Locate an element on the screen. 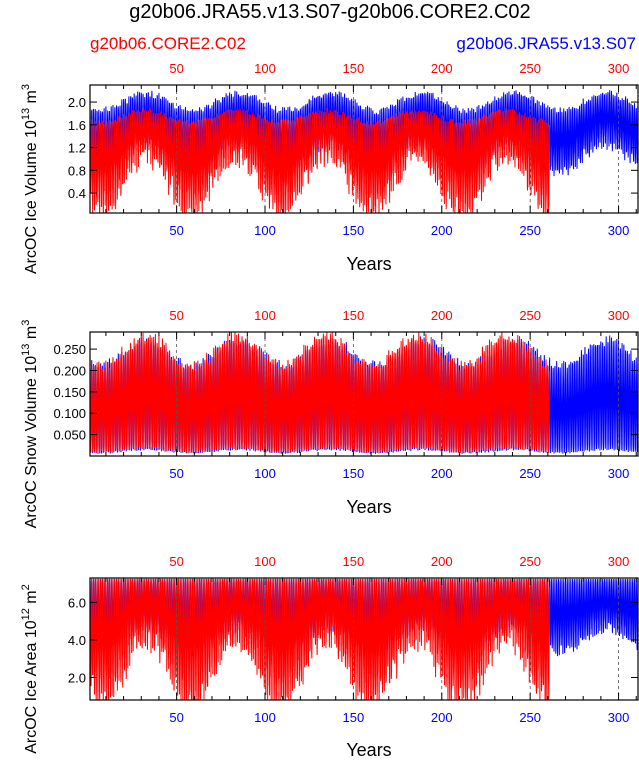 The image size is (639, 762). y-tick-label: 0.100 is located at coordinates (69, 413).